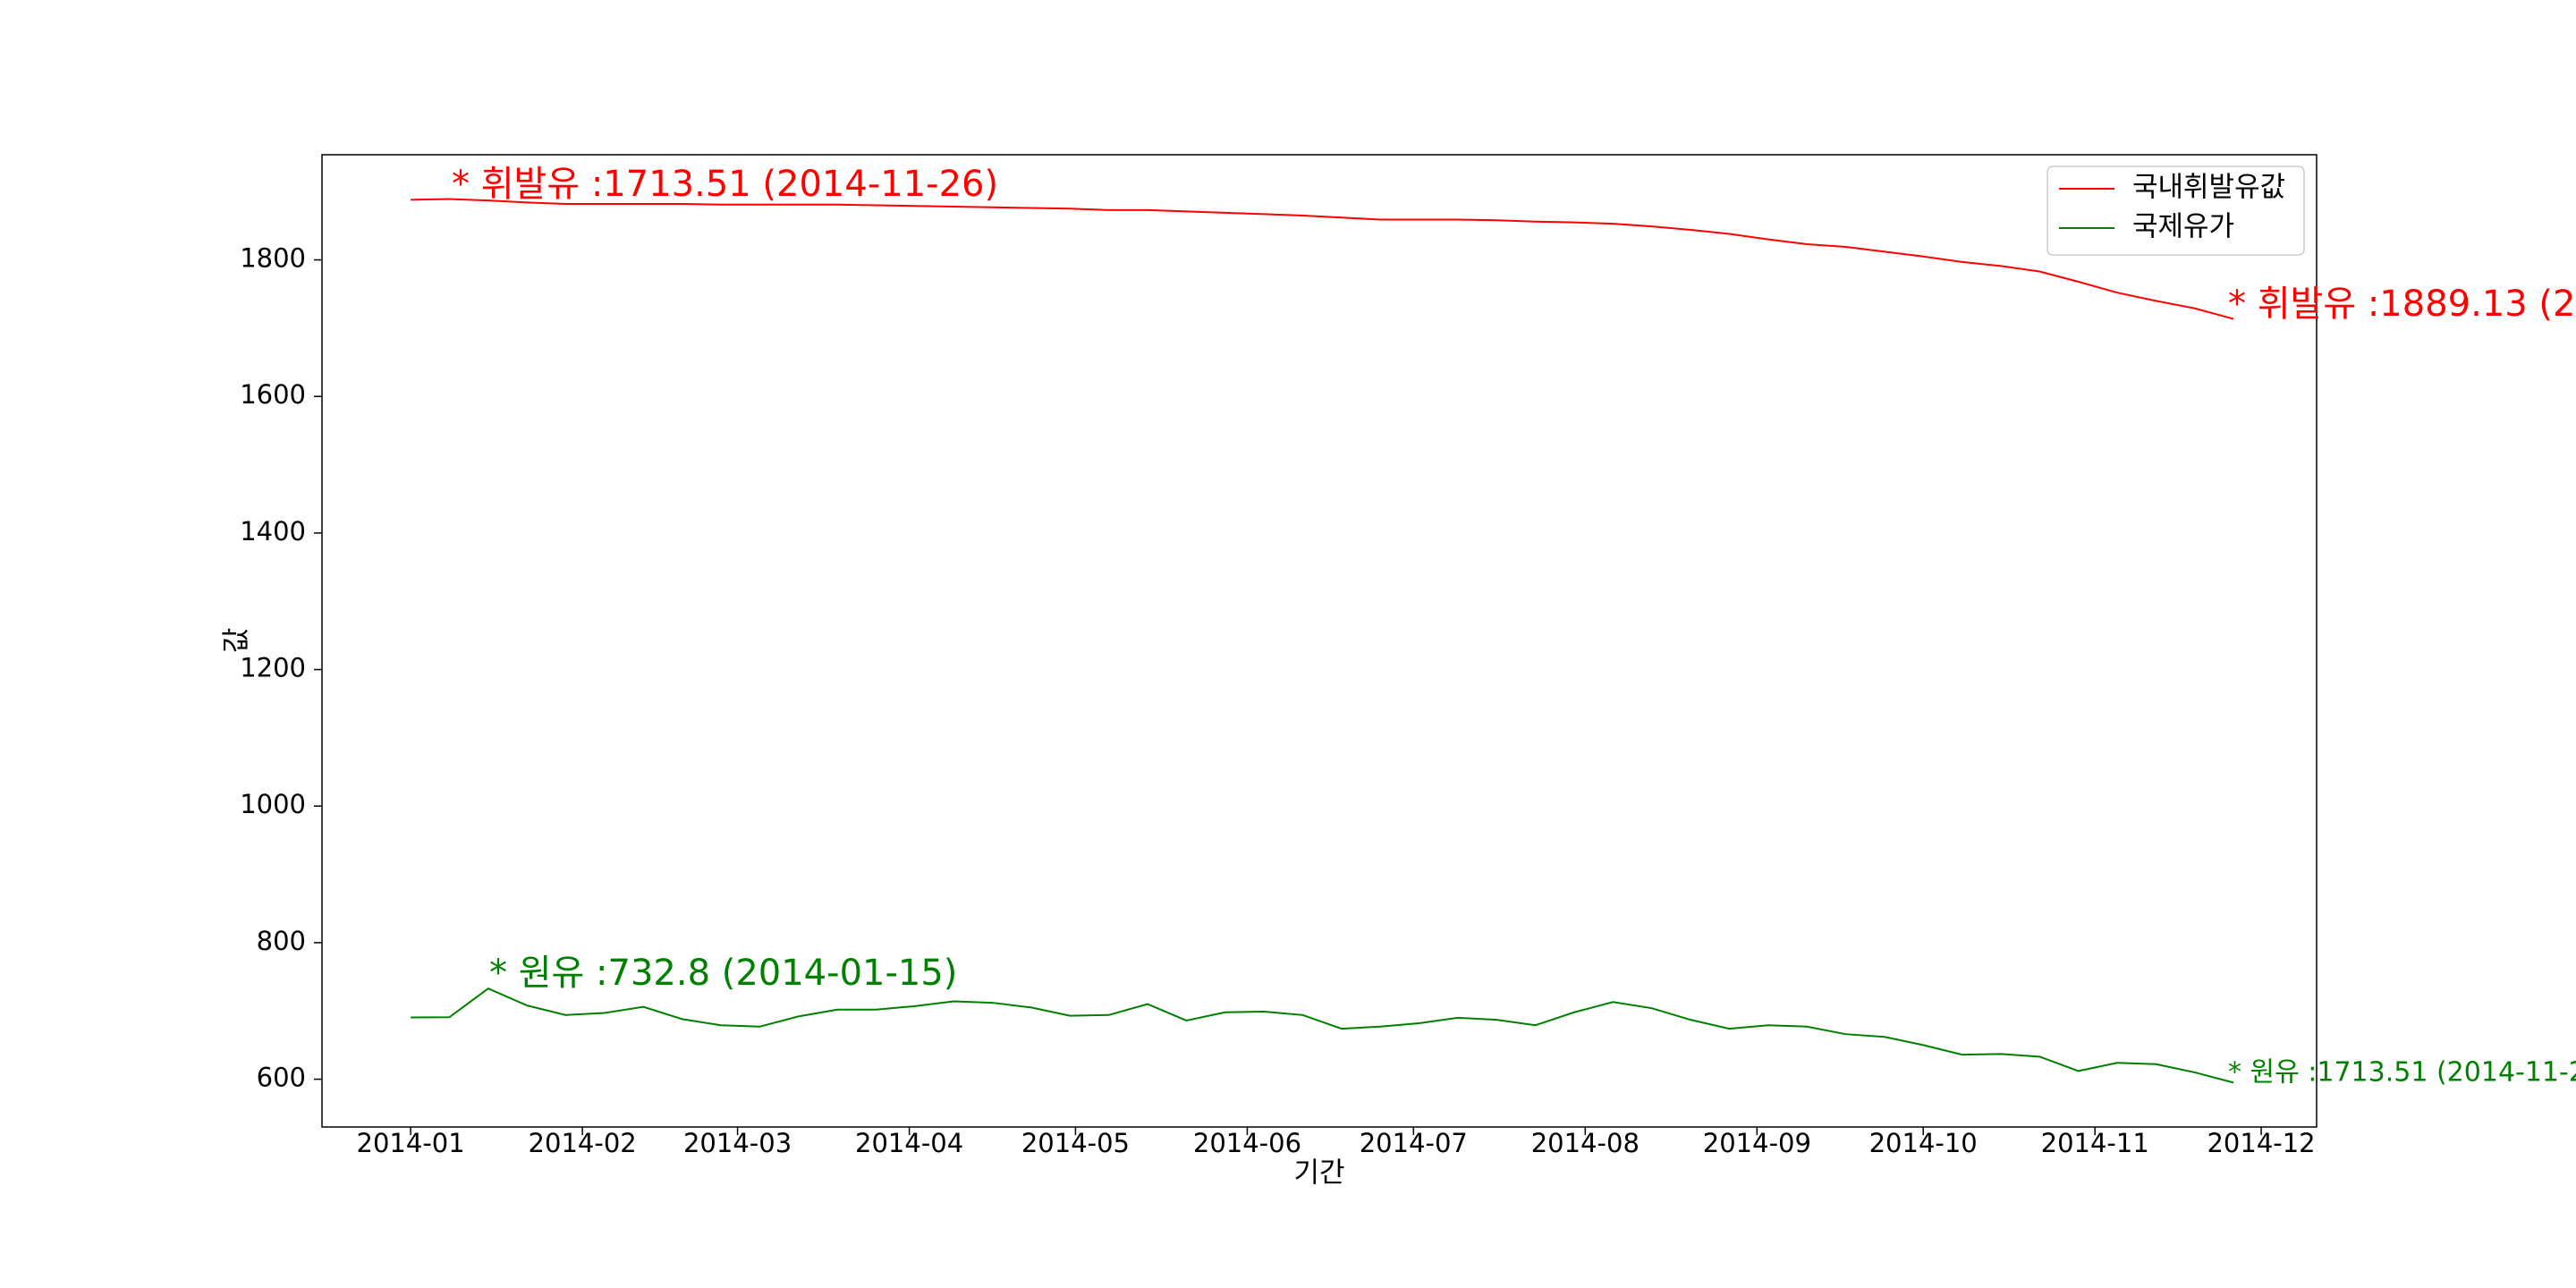 This screenshot has width=2576, height=1288. I want to click on x-tick-label: 2014-05, so click(1075, 1143).